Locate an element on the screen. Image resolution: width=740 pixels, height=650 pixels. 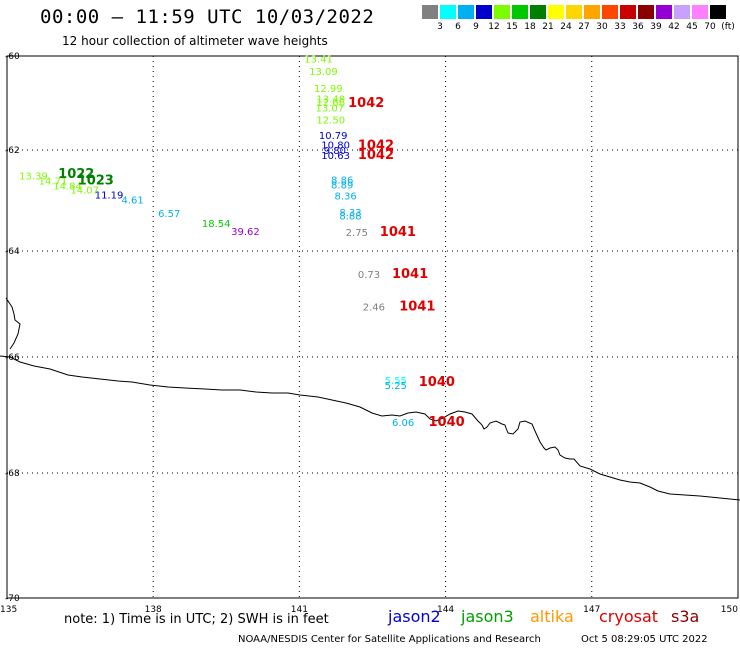
pressure-label: 1022 is located at coordinates (76, 174).